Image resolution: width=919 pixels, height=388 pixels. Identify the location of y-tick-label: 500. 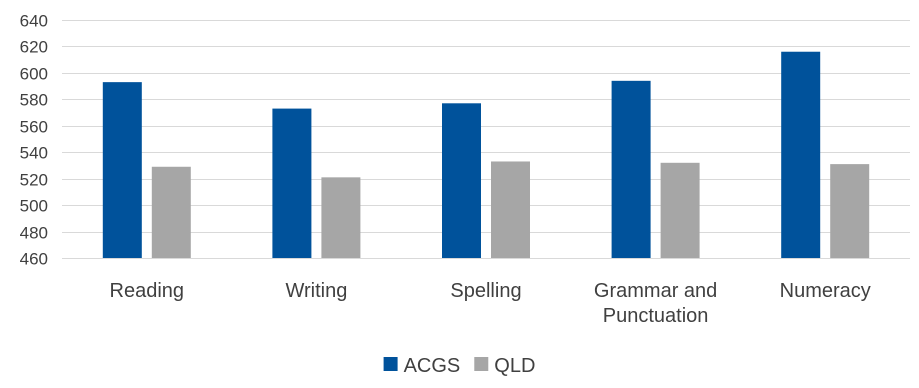
(34, 206).